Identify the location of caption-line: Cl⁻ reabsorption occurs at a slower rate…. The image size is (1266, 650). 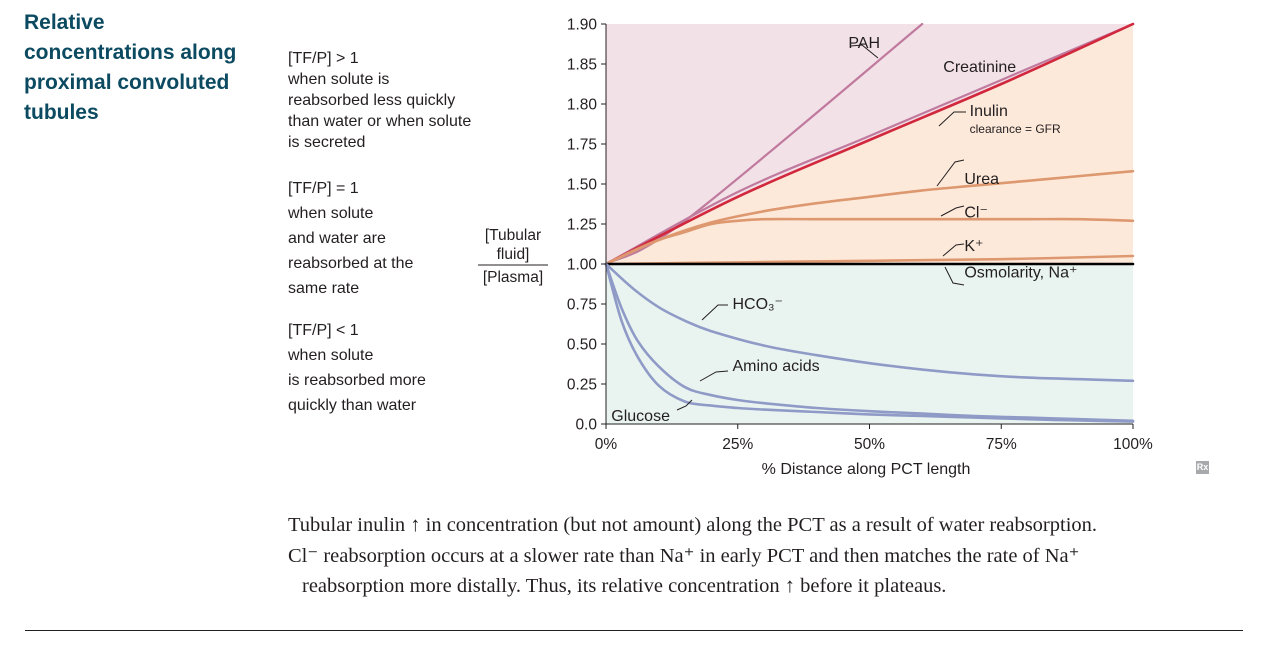
(684, 555).